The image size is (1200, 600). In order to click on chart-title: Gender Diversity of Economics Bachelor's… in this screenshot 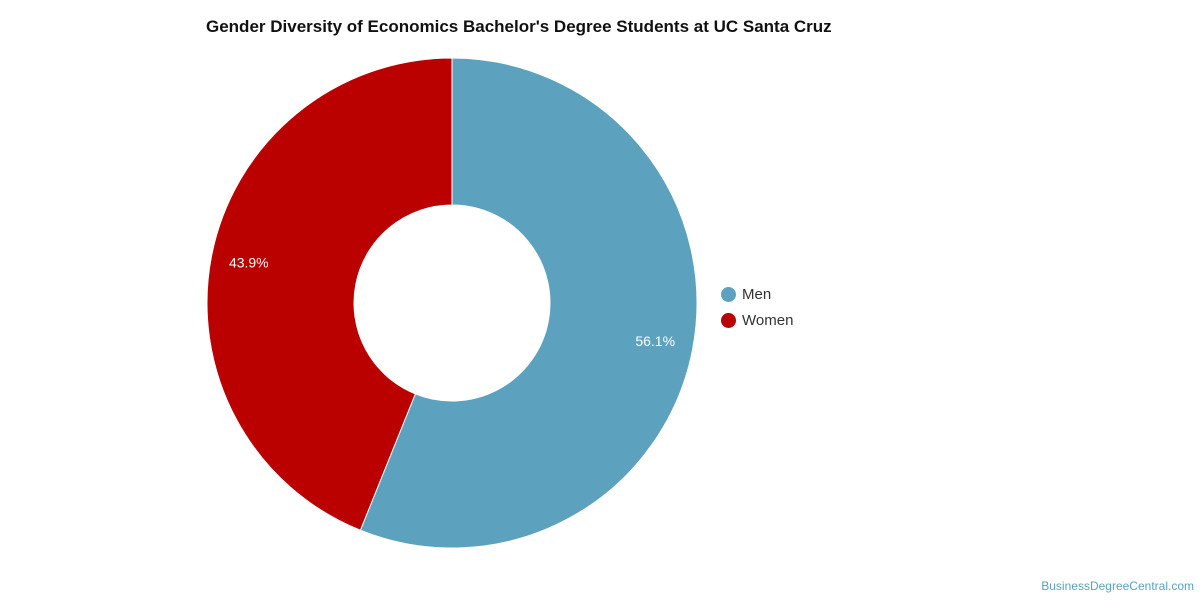, I will do `click(519, 26)`.